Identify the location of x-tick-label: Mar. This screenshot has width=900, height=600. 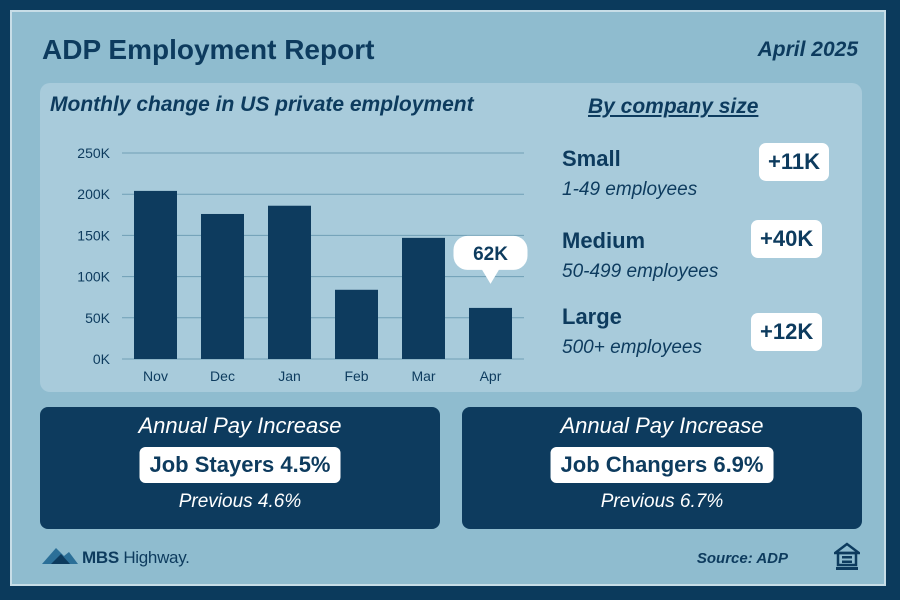
(423, 376).